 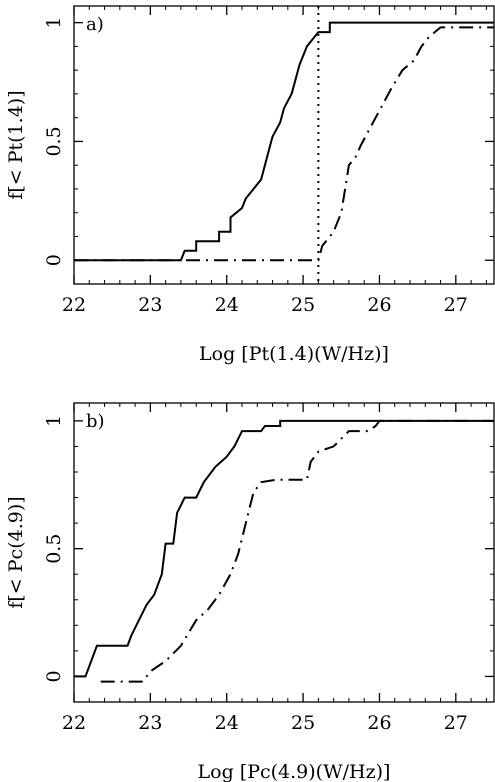 What do you see at coordinates (294, 771) in the screenshot?
I see `x-axis-label-b: Log [Pc(4.9)(W/Hz)]` at bounding box center [294, 771].